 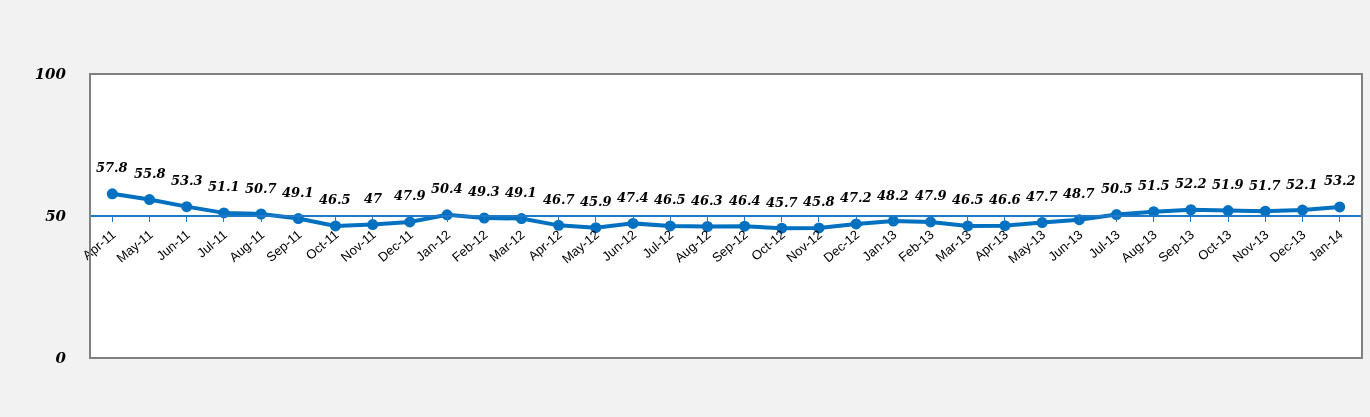 I want to click on data-label: 55.8, so click(x=150, y=173).